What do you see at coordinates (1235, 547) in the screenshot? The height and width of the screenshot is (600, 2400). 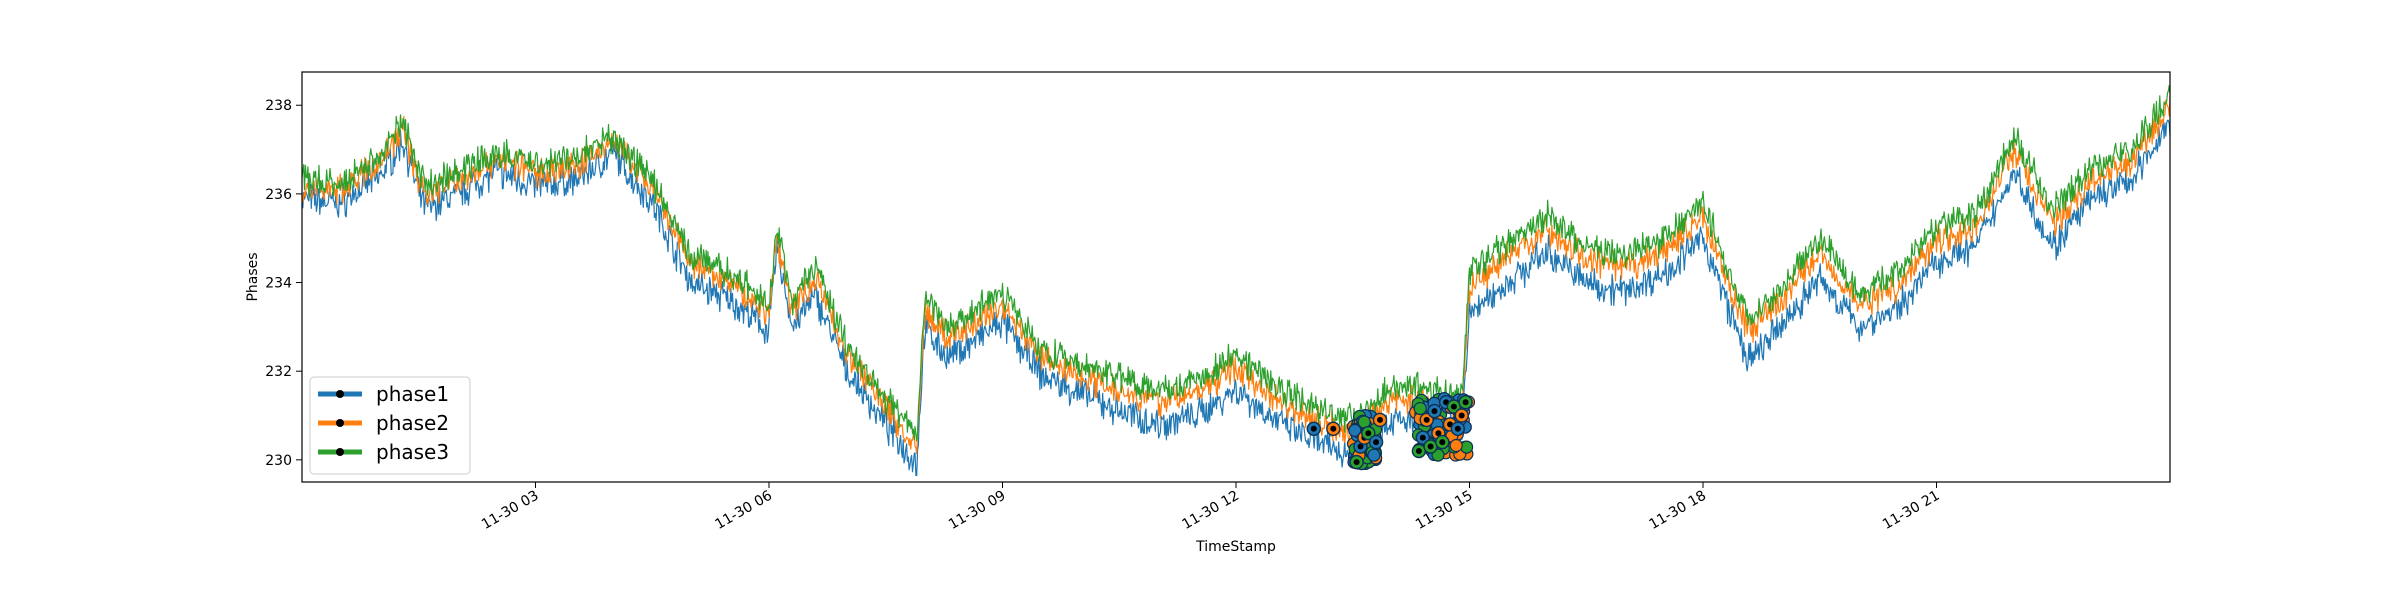 I see `x-axis-label: TimeStamp` at bounding box center [1235, 547].